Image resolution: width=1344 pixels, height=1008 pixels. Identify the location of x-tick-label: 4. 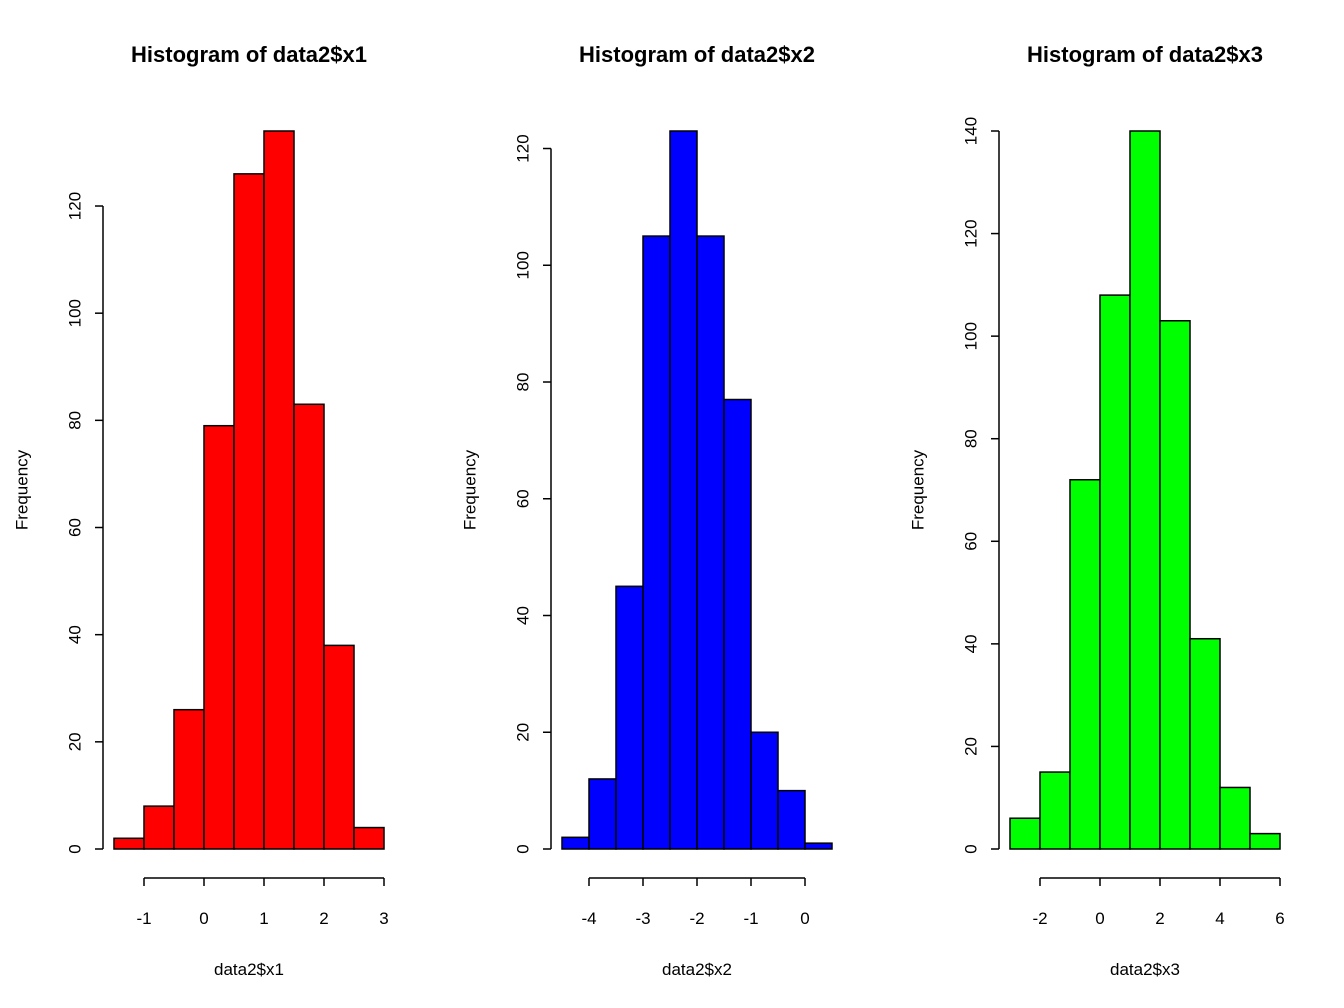
(1219, 918).